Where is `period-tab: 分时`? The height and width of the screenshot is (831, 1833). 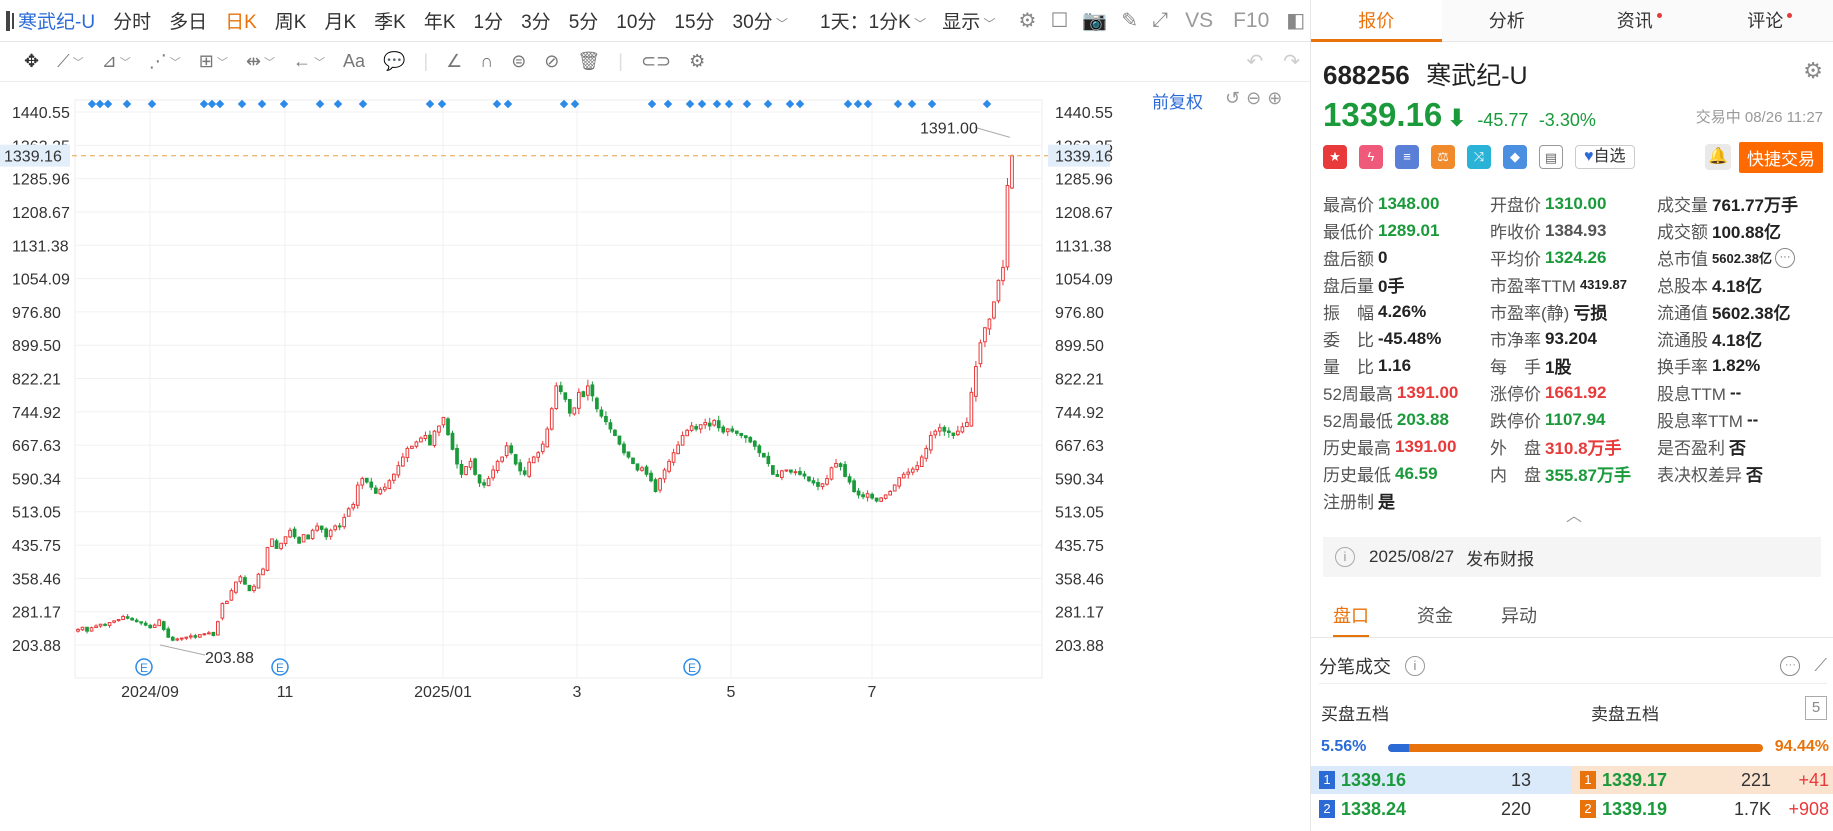
period-tab: 分时 is located at coordinates (132, 22).